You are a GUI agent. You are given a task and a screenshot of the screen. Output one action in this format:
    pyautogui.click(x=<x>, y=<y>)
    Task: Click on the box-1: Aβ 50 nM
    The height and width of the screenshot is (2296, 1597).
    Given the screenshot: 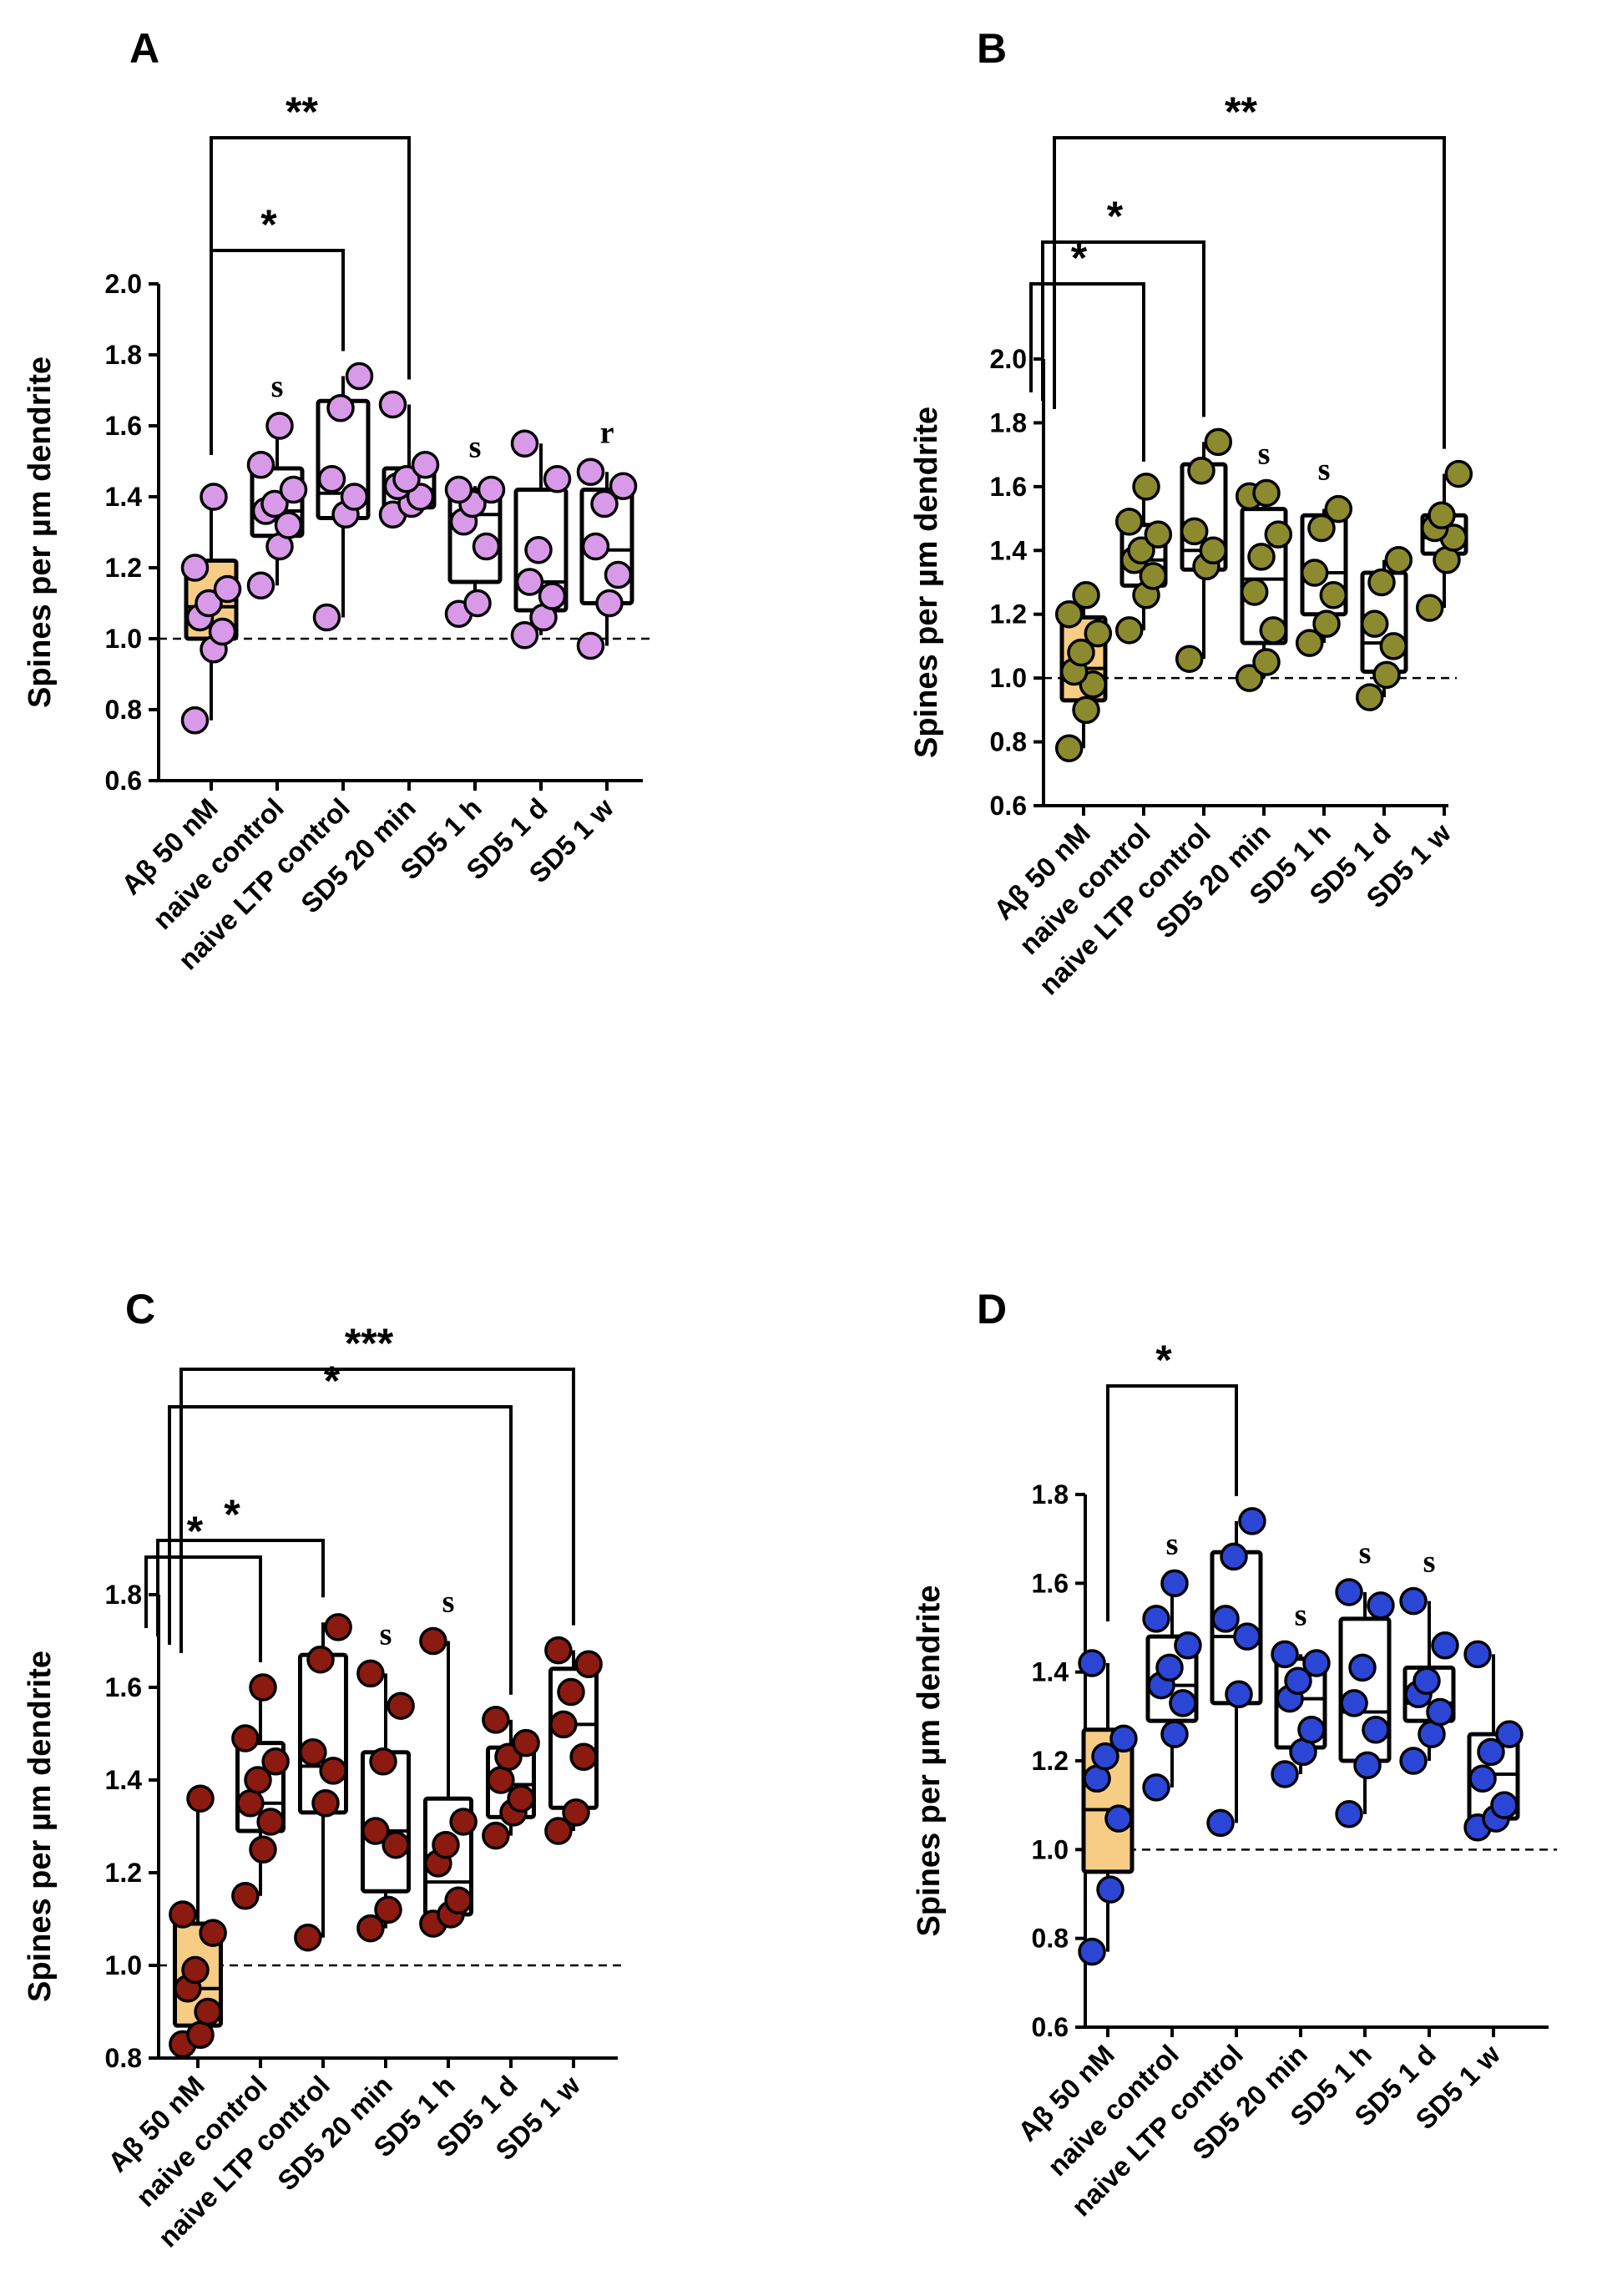 What is the action you would take?
    pyautogui.click(x=179, y=692)
    